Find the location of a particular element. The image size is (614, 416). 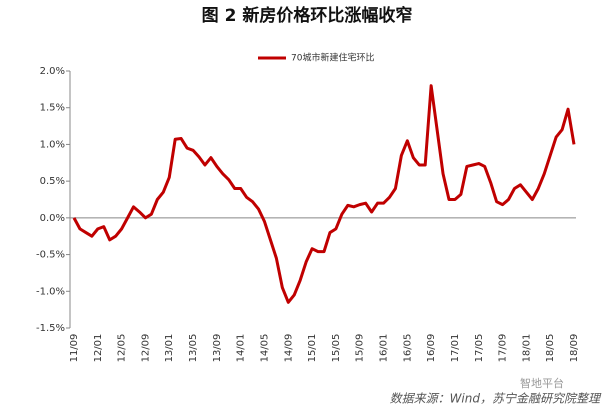

x-tick-label: 17/01 is located at coordinates (455, 348).